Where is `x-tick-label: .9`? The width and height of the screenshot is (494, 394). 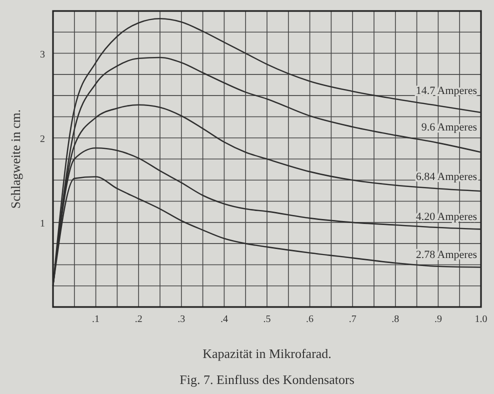 x-tick-label: .9 is located at coordinates (438, 319).